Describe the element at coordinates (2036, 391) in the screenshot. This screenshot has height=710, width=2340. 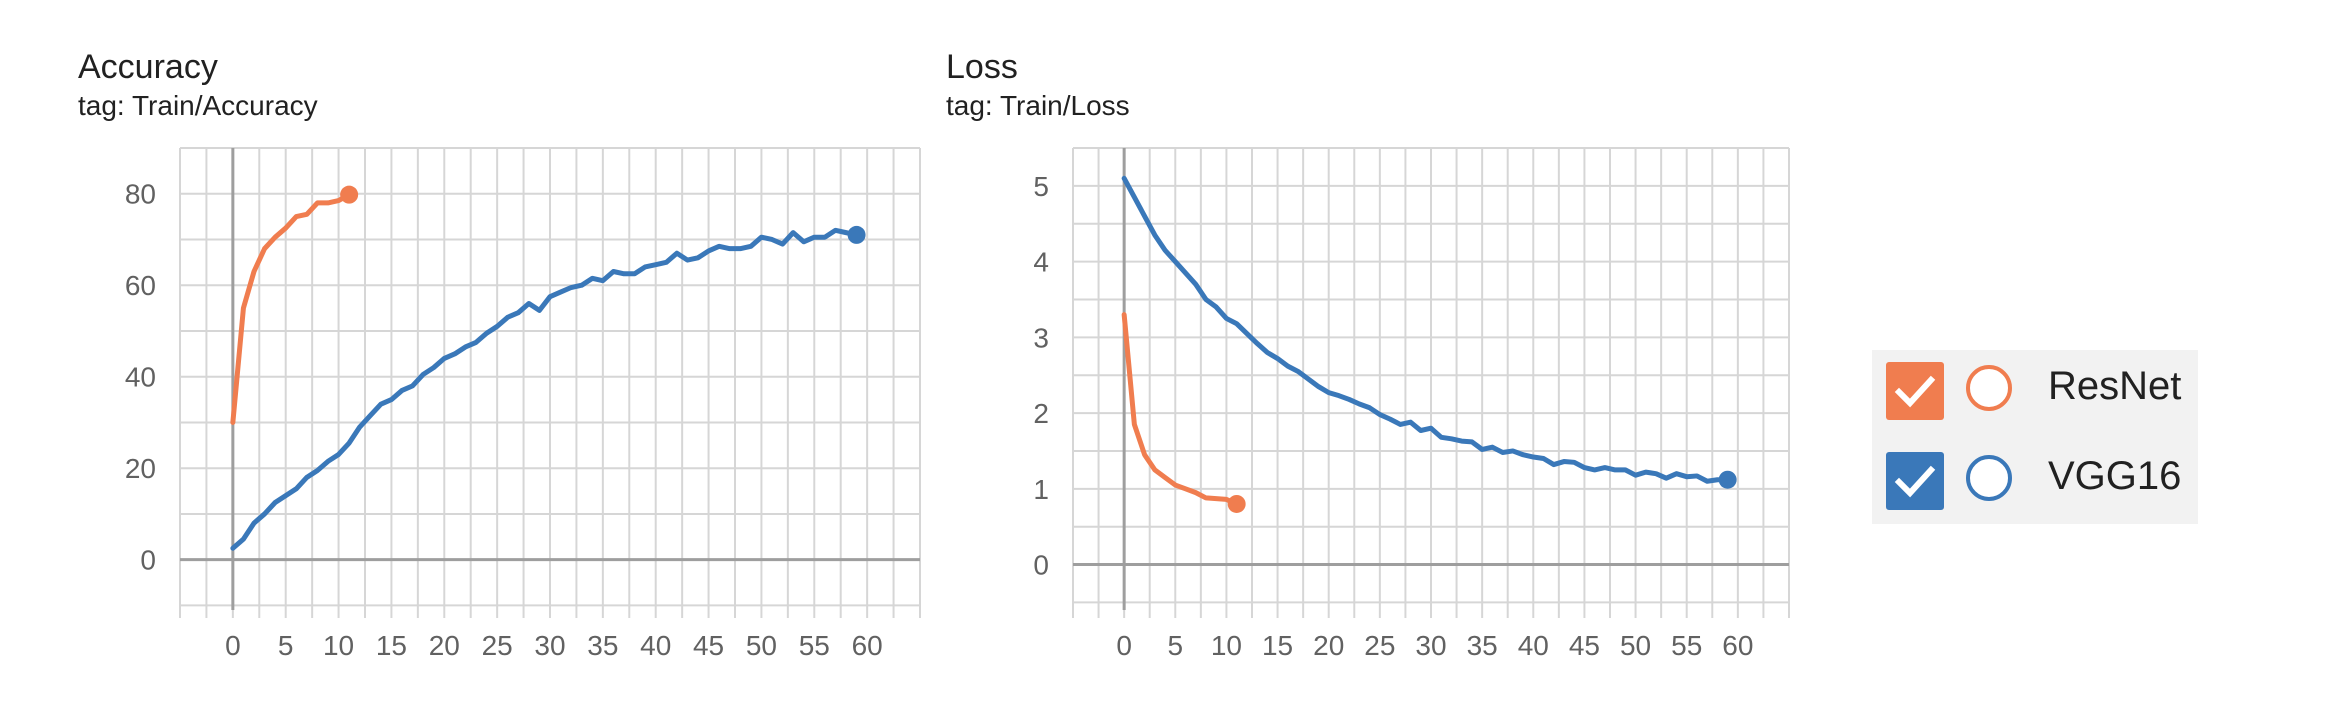
I see `legend-item-resnet: ResNet` at that location.